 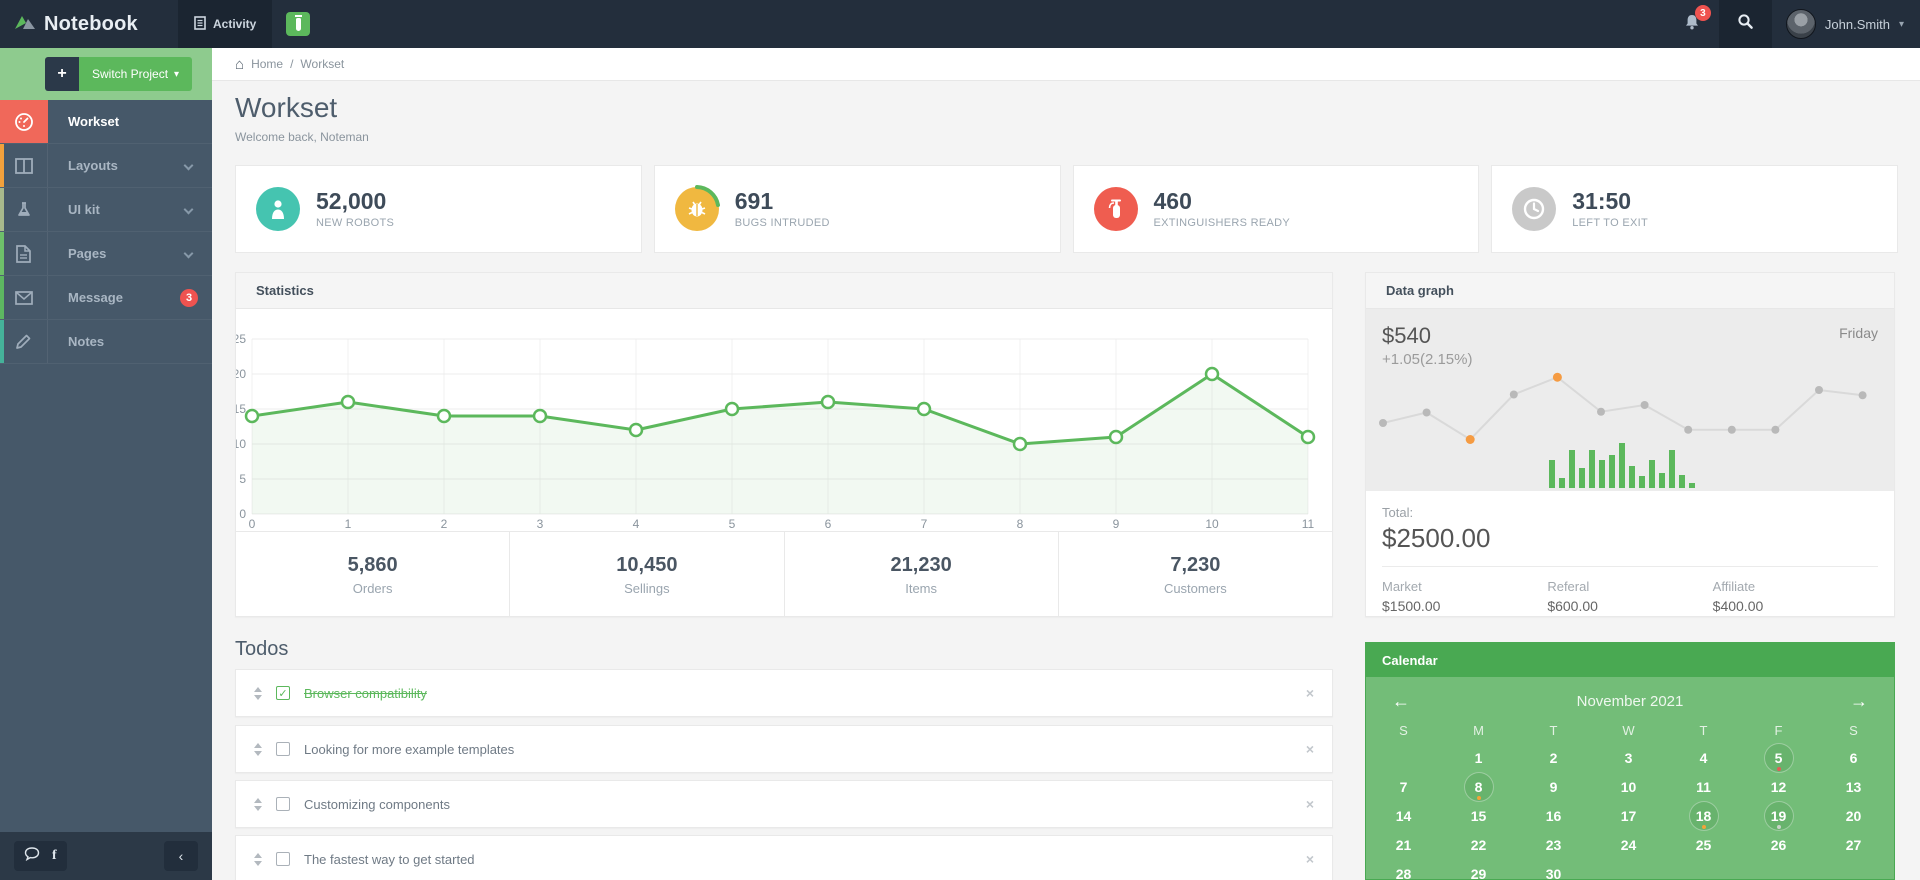 What do you see at coordinates (1778, 786) in the screenshot?
I see `calendar-day-12: 12` at bounding box center [1778, 786].